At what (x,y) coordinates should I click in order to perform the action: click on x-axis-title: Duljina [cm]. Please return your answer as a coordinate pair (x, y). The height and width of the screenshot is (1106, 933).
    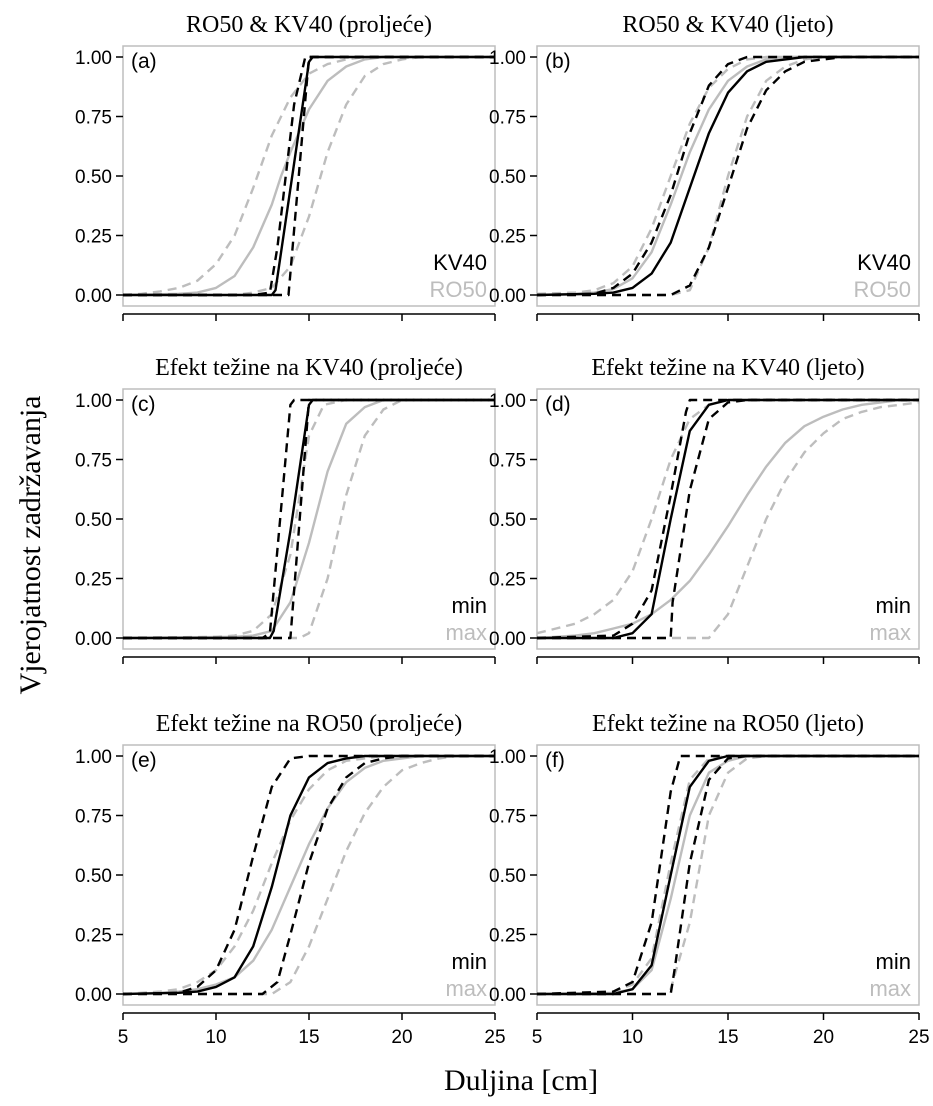
    Looking at the image, I should click on (521, 1080).